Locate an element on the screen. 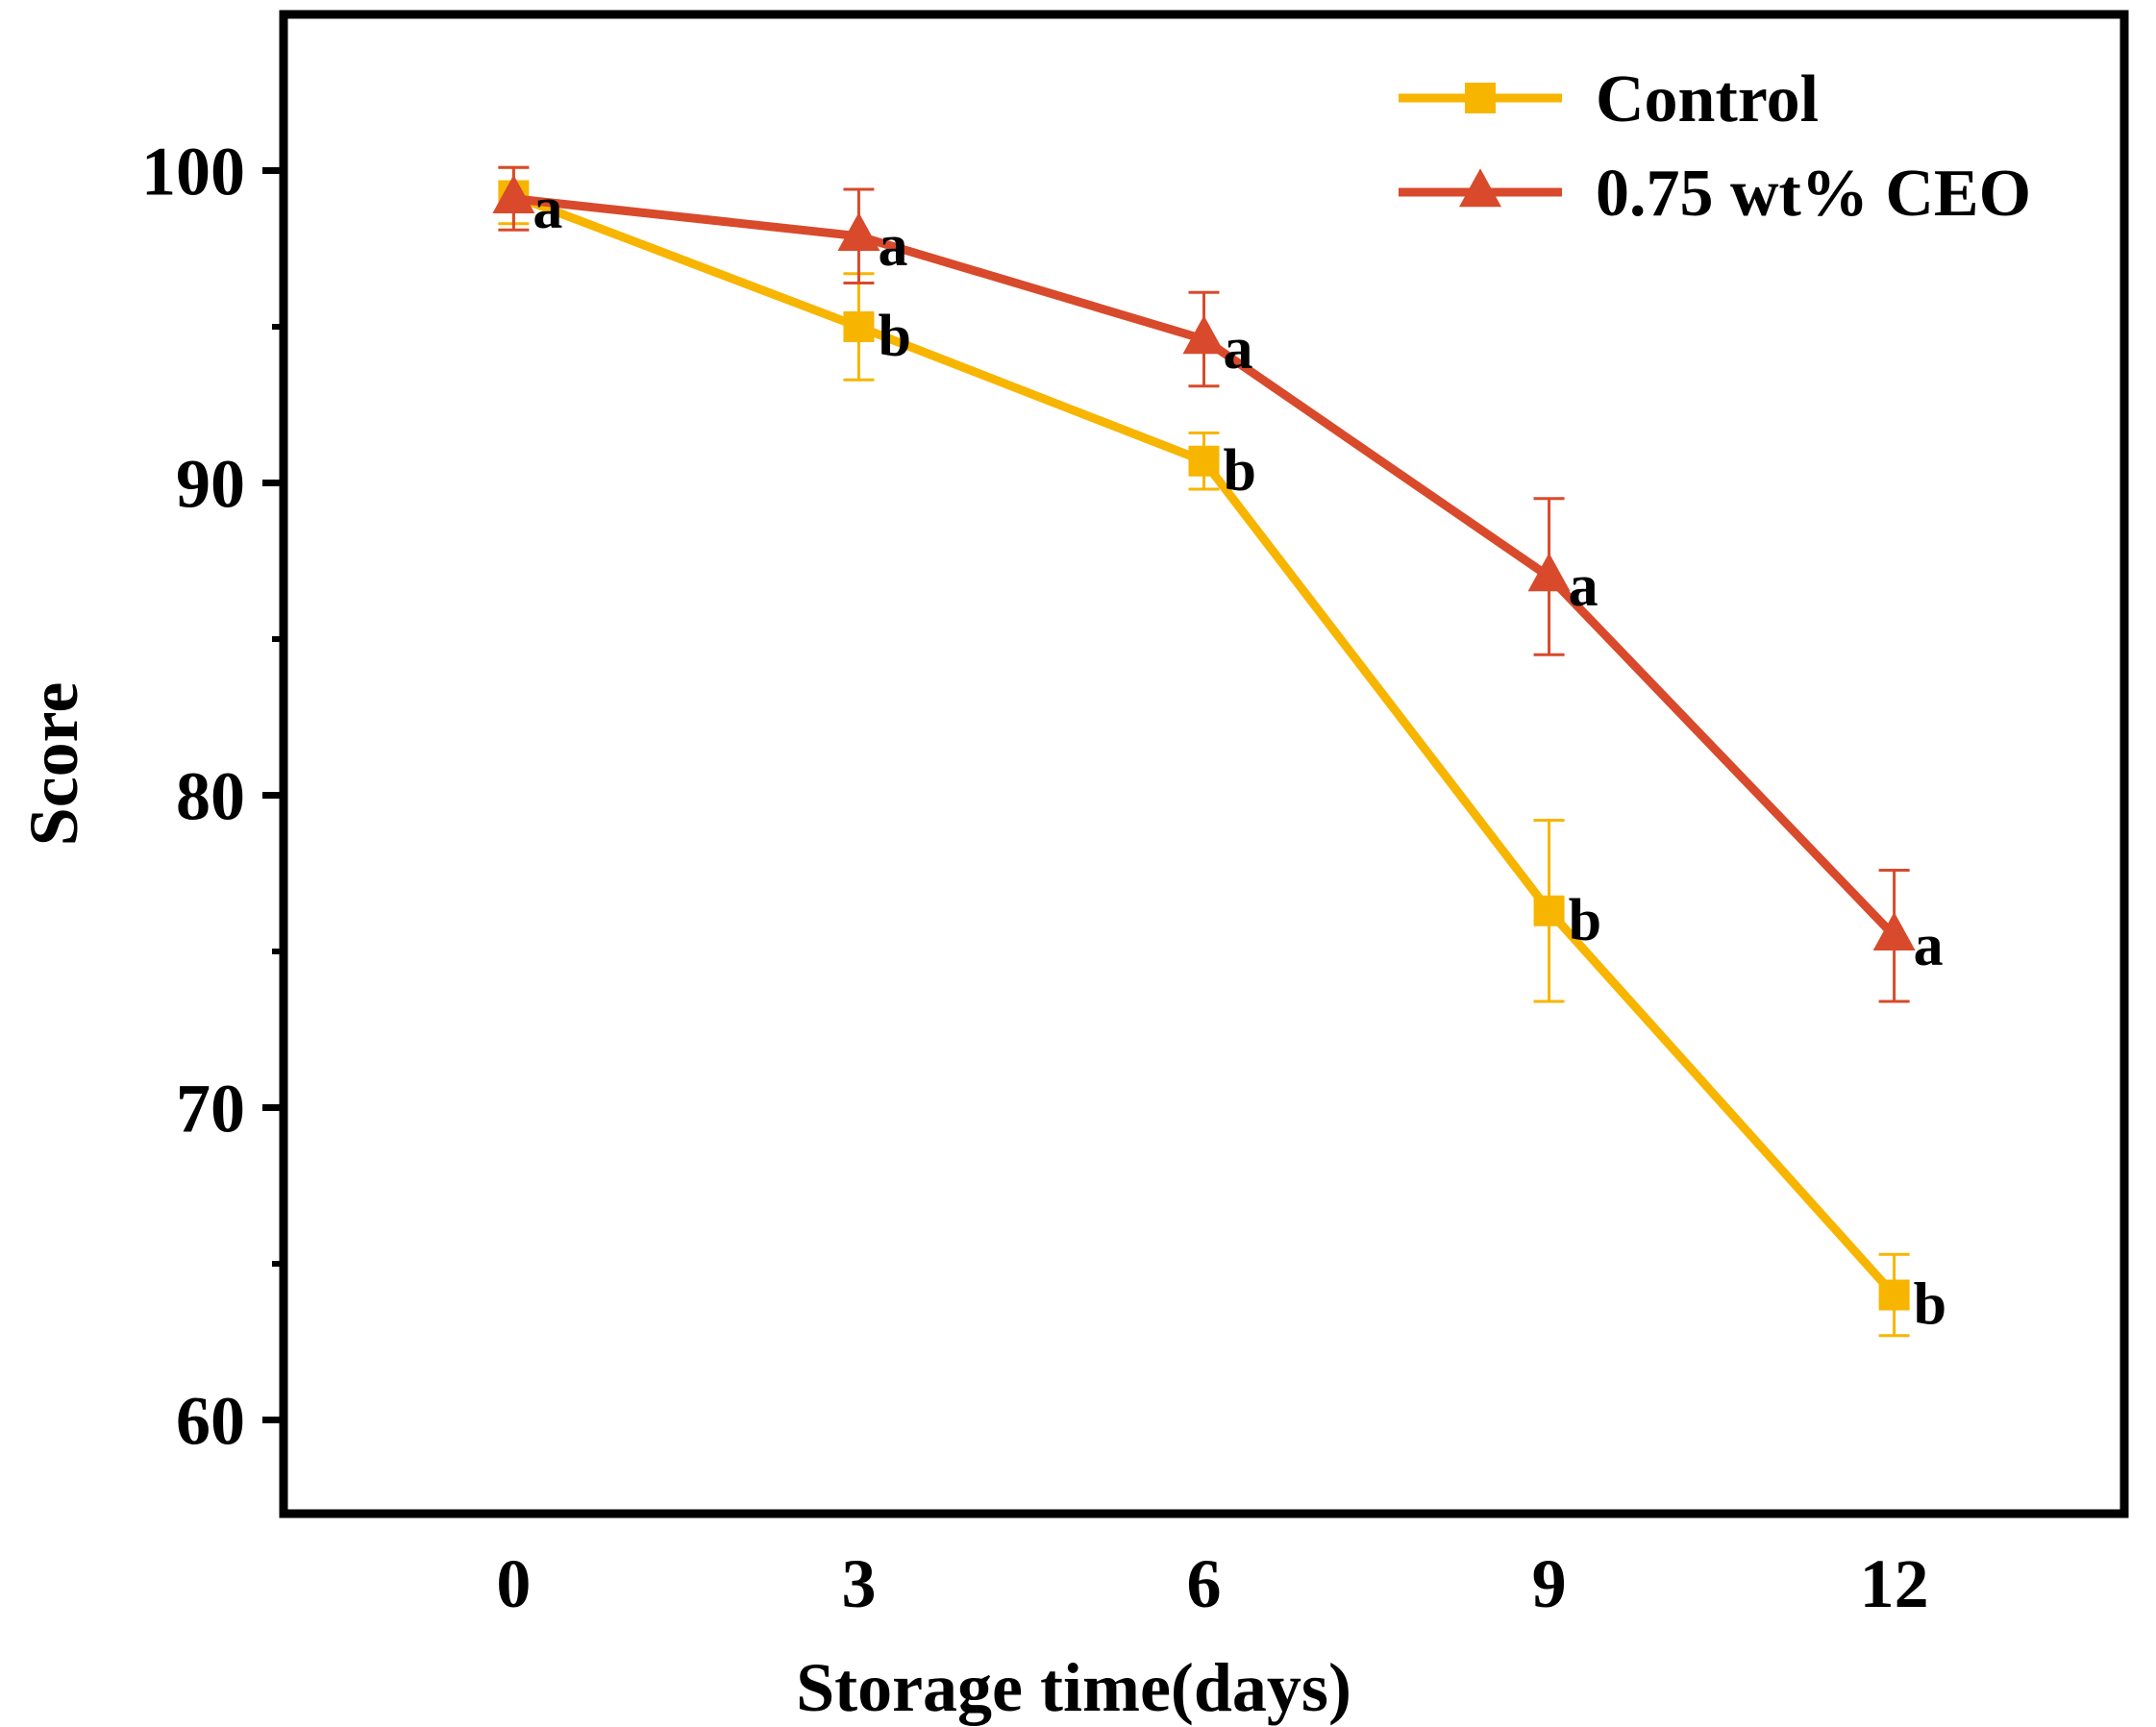  x-tick-label: 9 is located at coordinates (1549, 1583).